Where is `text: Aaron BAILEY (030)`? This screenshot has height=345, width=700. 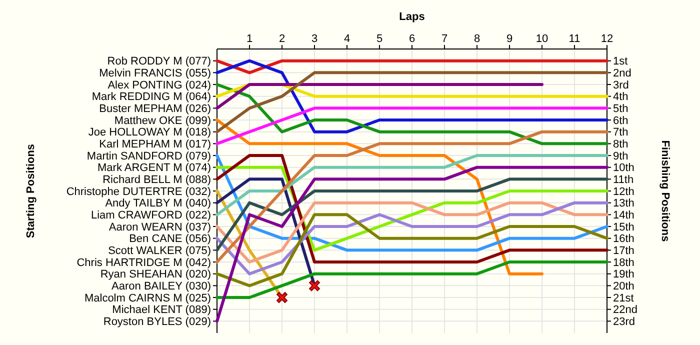
text: Aaron BAILEY (030) is located at coordinates (161, 286).